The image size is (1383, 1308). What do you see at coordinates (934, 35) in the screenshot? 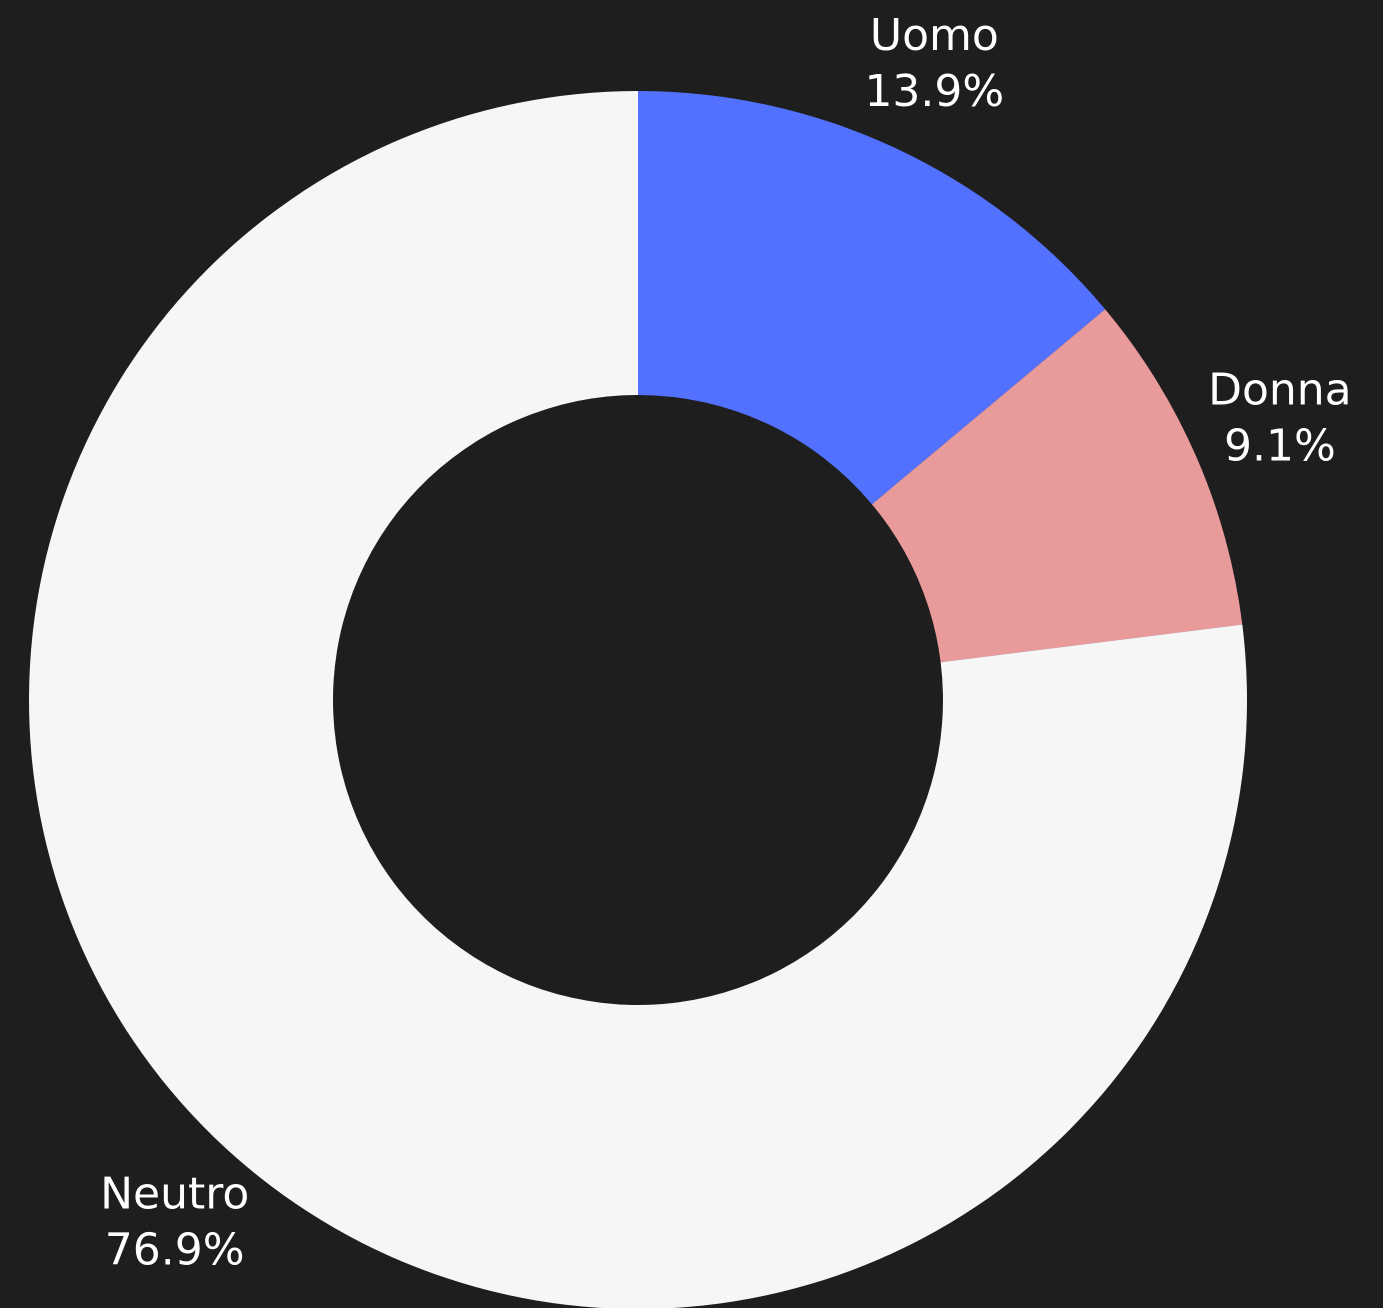
I see `slice-label: Uomo` at bounding box center [934, 35].